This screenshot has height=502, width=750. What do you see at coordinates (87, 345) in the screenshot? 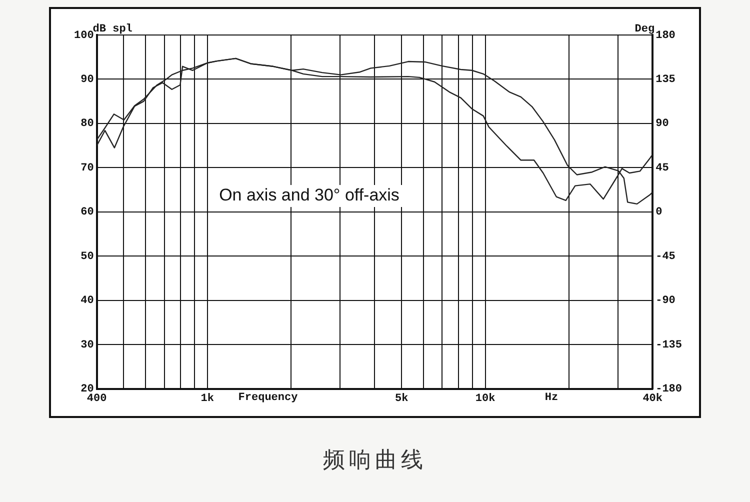
I see `y-tick-label: 30` at bounding box center [87, 345].